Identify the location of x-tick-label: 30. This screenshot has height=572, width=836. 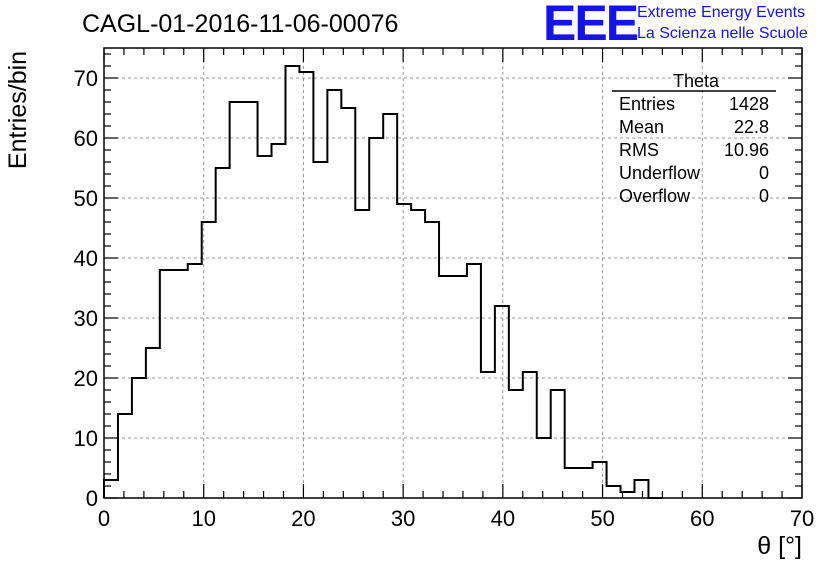
(403, 518).